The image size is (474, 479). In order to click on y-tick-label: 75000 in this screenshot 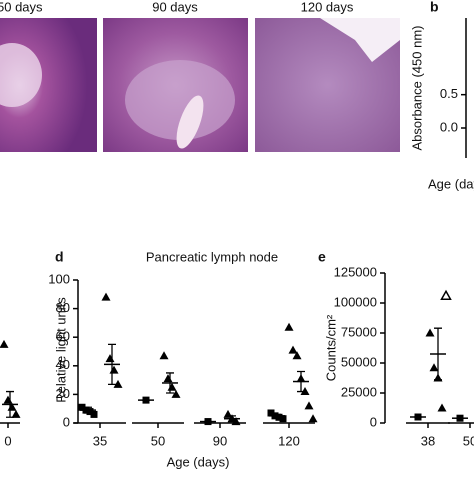, I will do `click(359, 331)`.